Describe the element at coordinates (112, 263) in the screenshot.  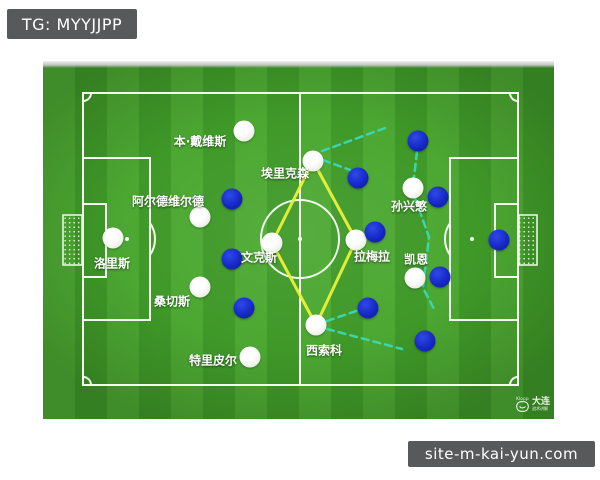
I see `player-label: 洛里斯` at that location.